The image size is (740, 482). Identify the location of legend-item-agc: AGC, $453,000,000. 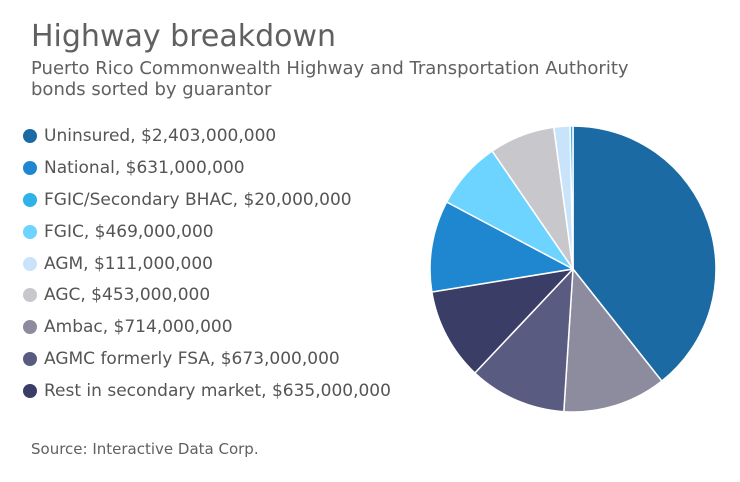
(207, 295).